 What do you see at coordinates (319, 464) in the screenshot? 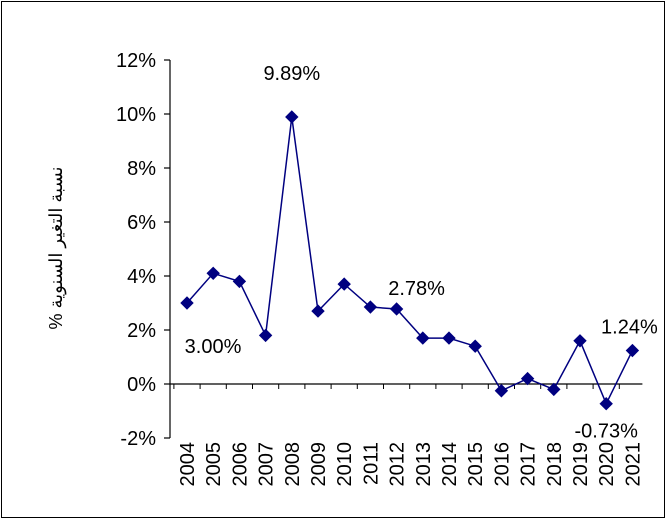
I see `x-tick-label: 2009` at bounding box center [319, 464].